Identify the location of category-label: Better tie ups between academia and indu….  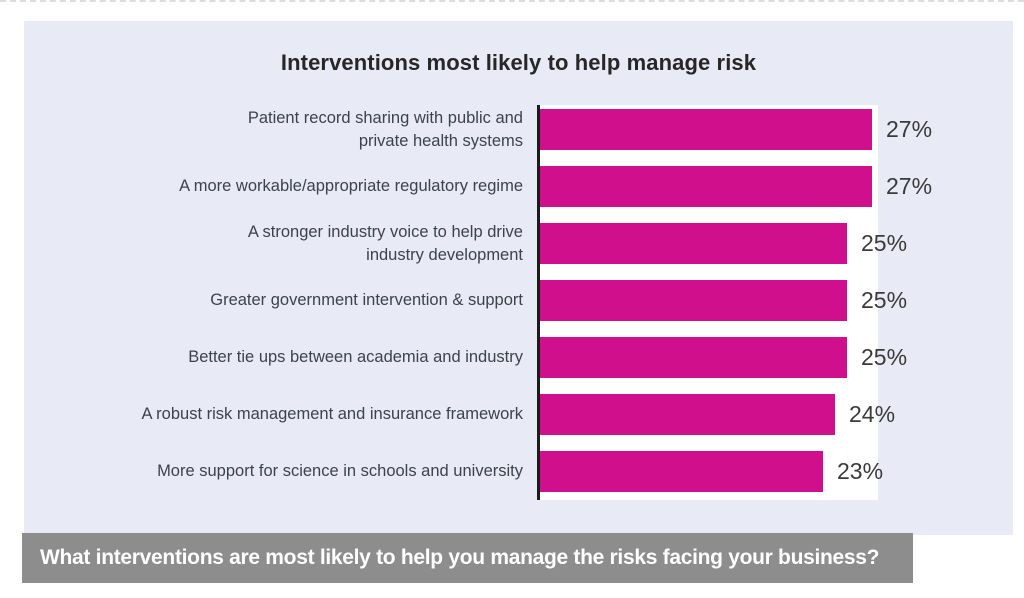
(355, 357).